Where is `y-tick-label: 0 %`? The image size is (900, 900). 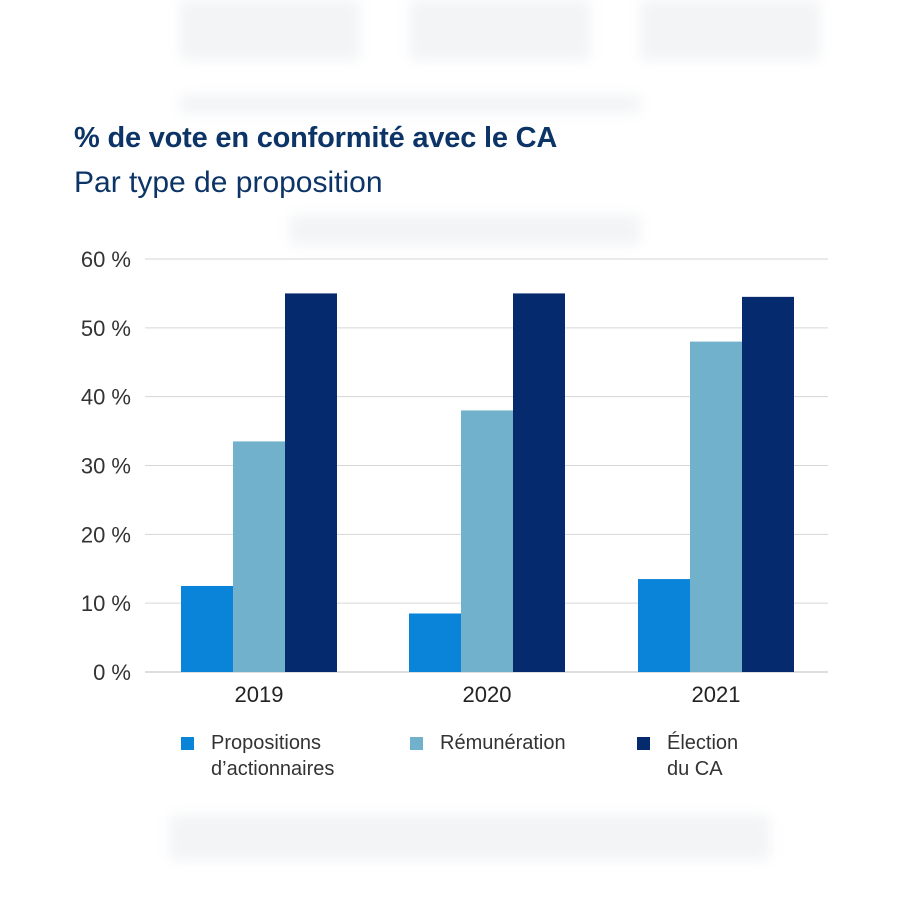 y-tick-label: 0 % is located at coordinates (112, 672).